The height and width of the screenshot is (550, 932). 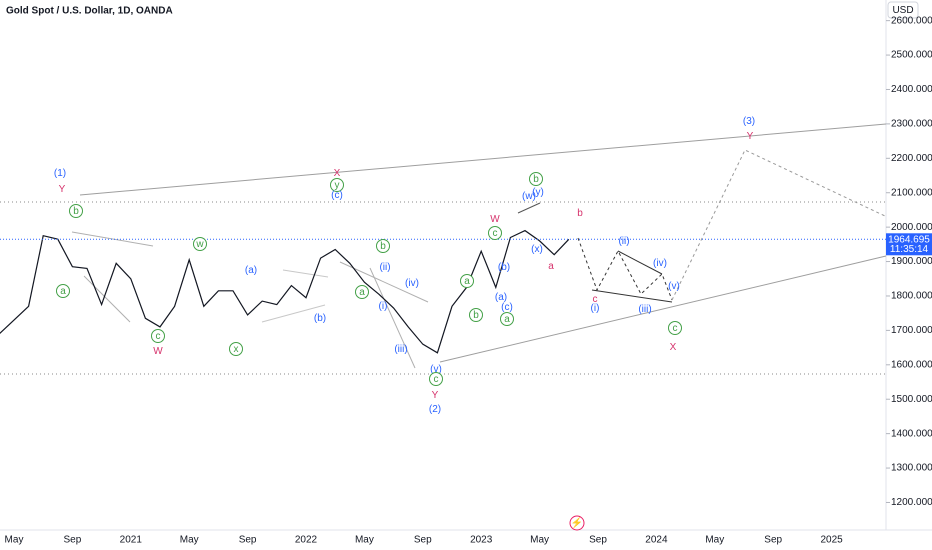 I want to click on x-tick-label: 2024, so click(x=656, y=540).